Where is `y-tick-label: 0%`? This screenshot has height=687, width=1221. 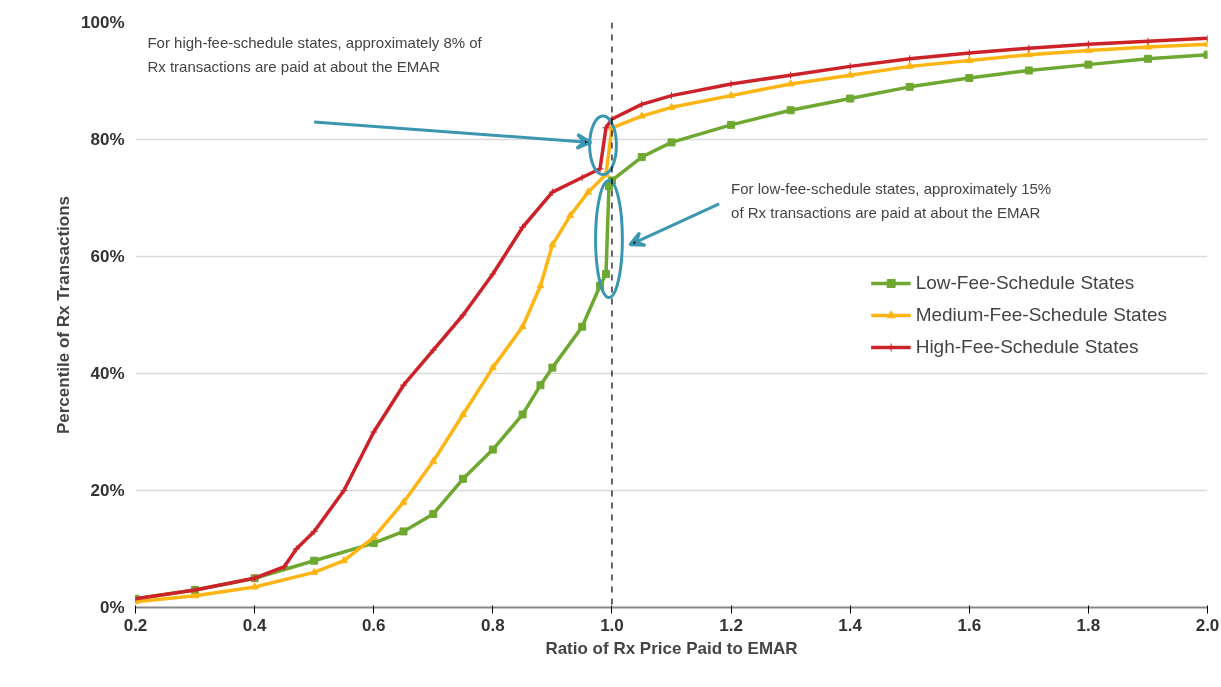
y-tick-label: 0% is located at coordinates (112, 607).